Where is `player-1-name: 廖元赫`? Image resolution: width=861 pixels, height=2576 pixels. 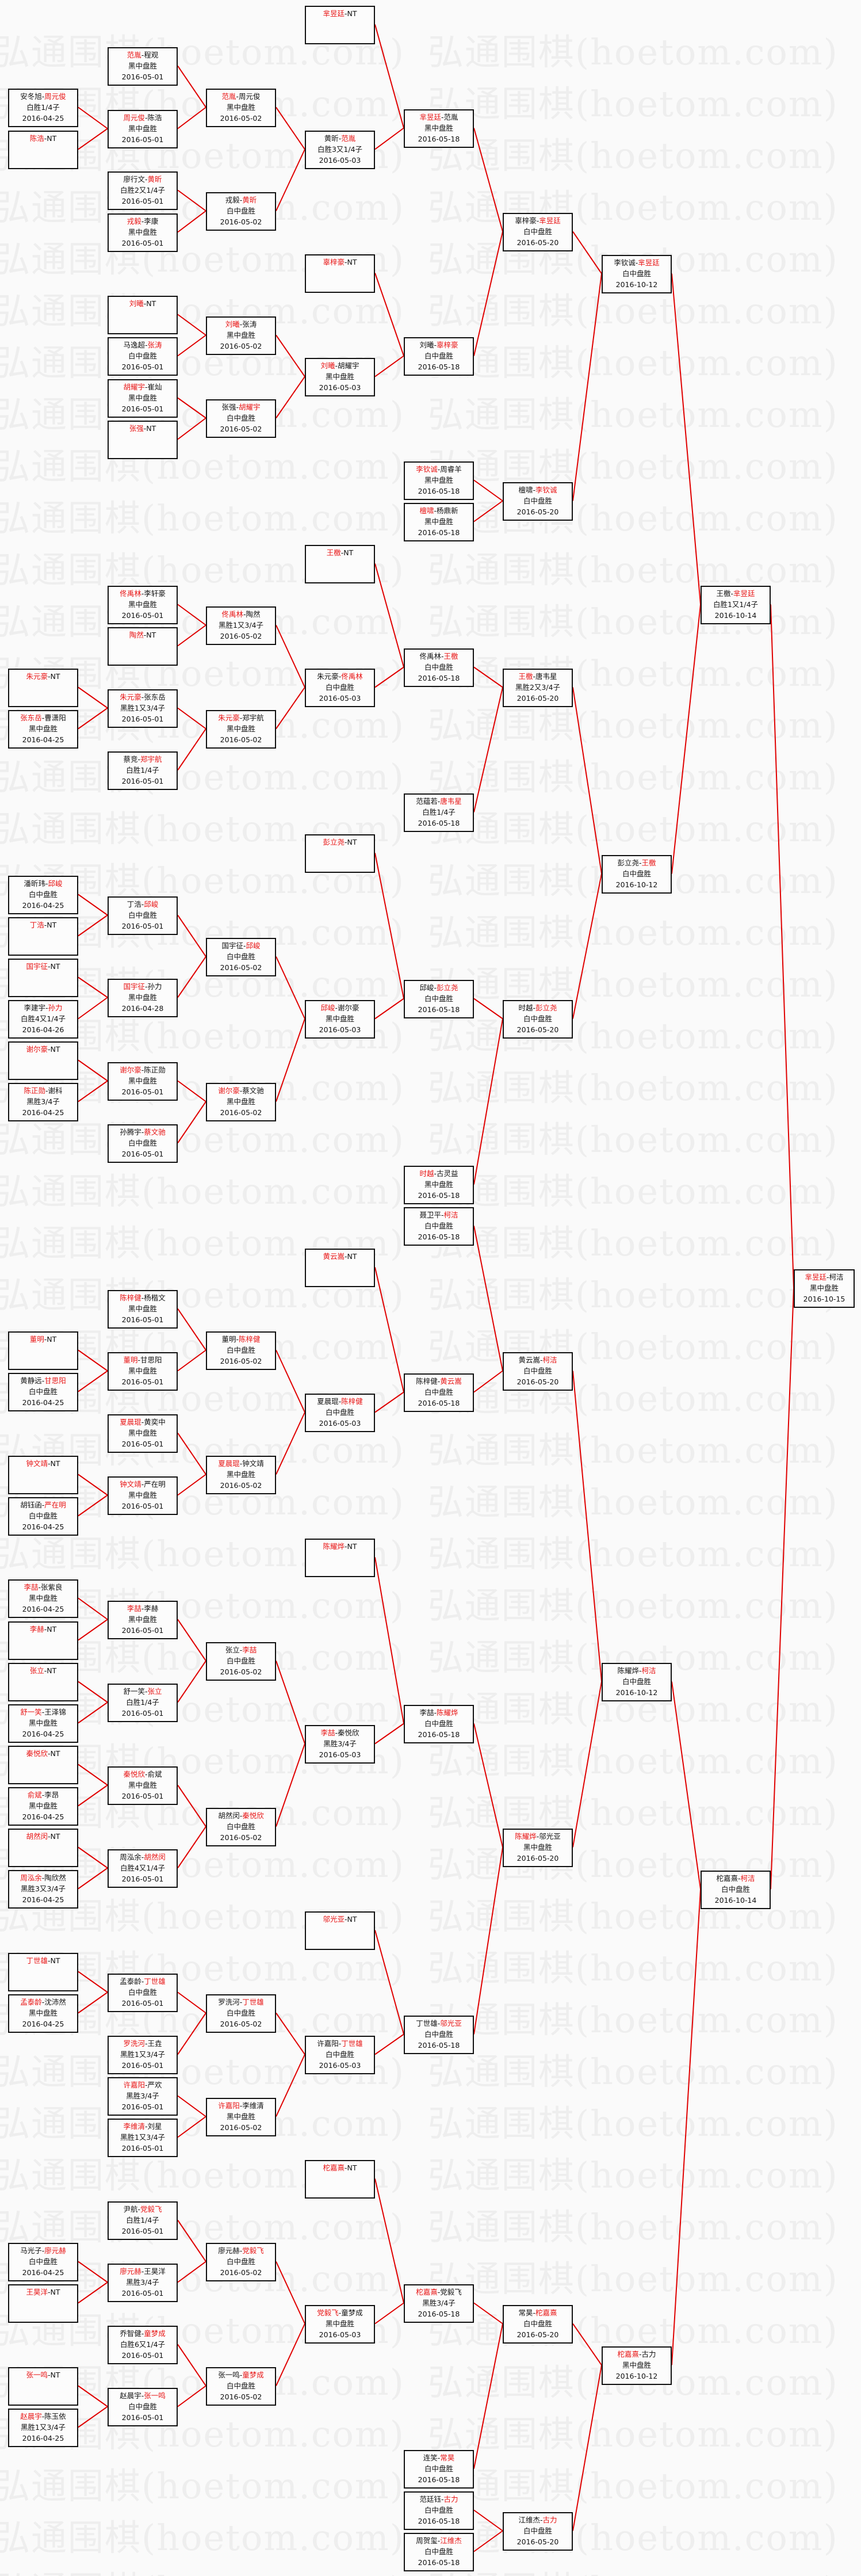
player-1-name: 廖元赫 is located at coordinates (229, 2250).